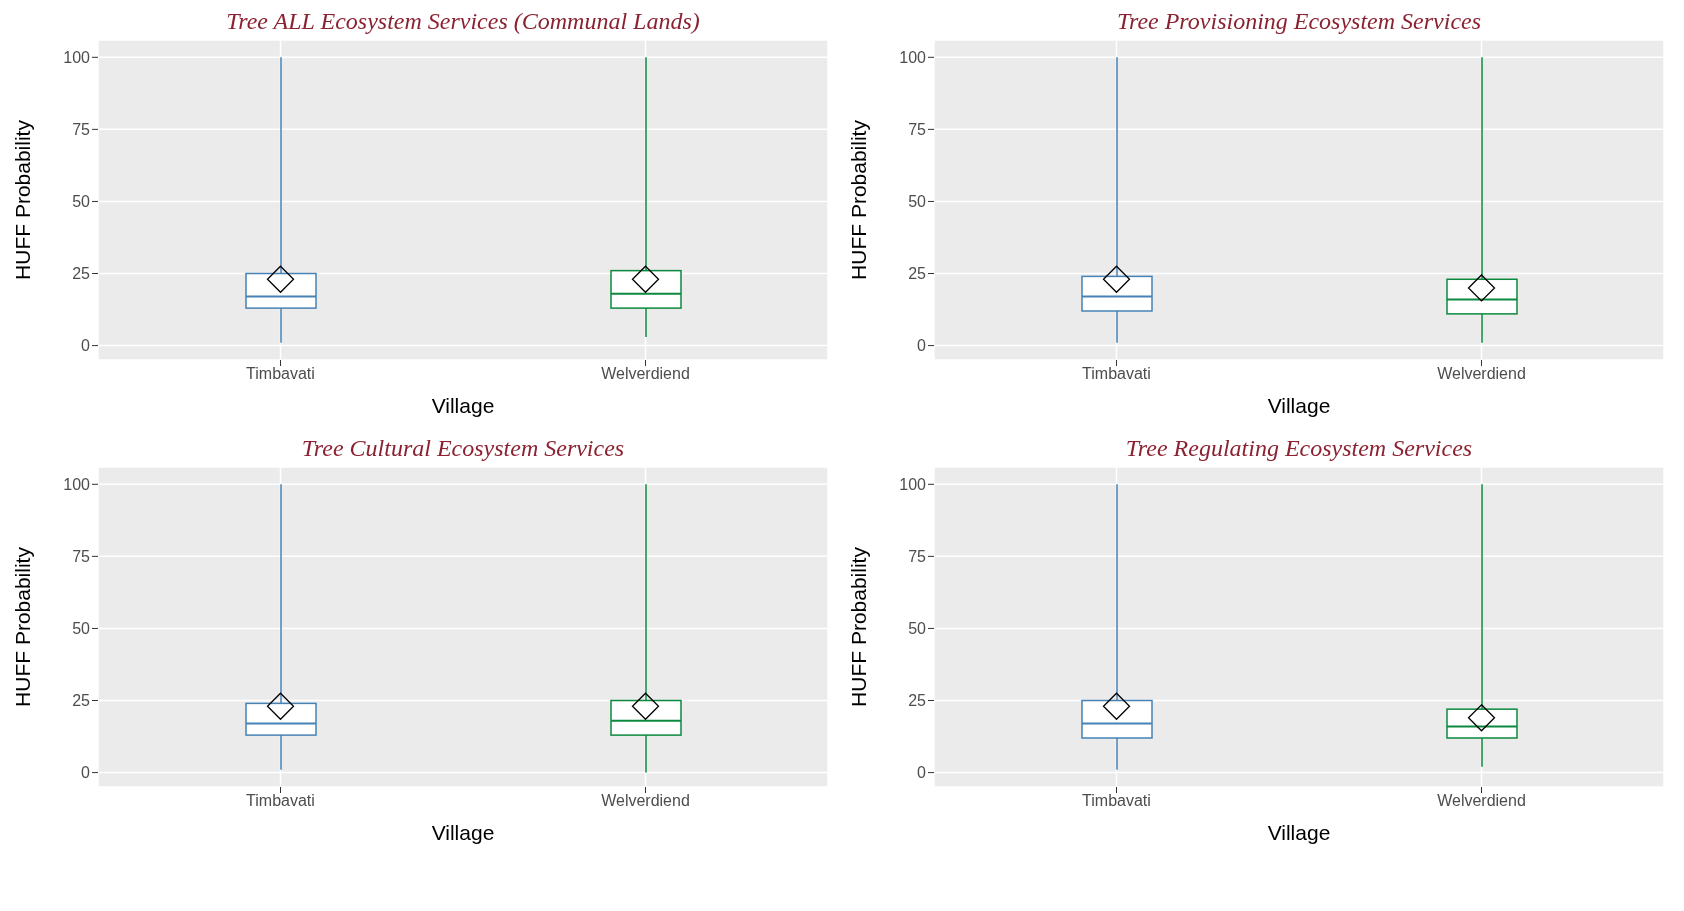  I want to click on chart-title: Tree Cultural Ecosystem Services, so click(463, 448).